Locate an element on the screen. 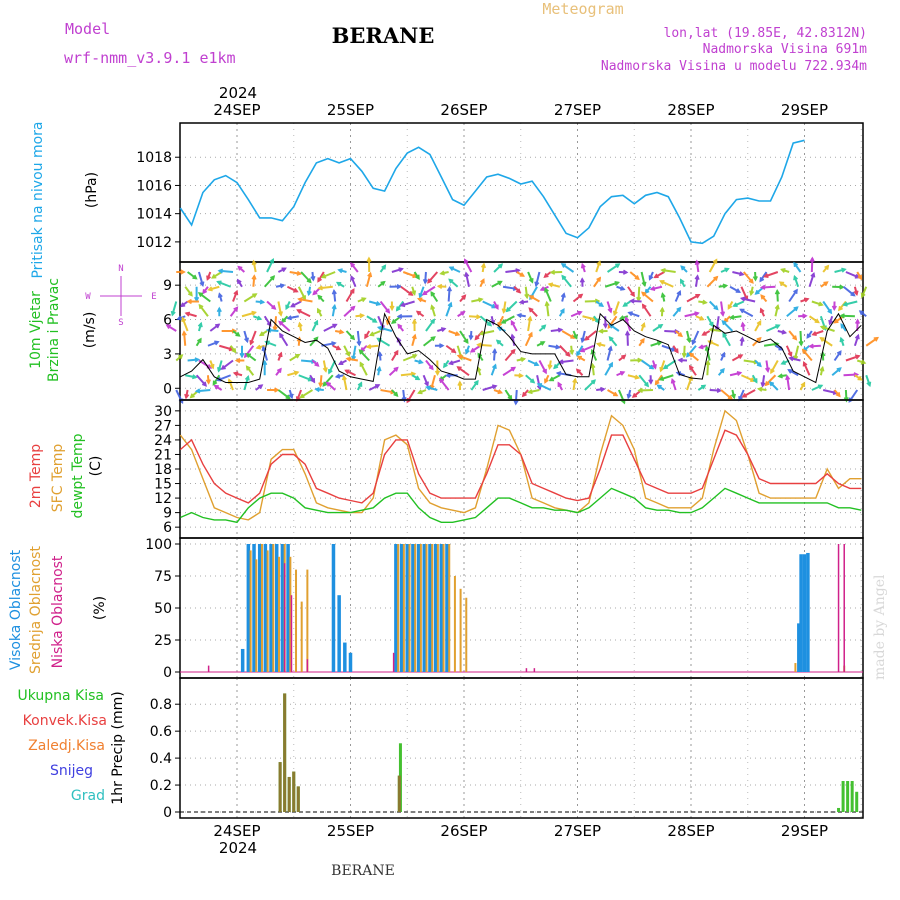 The image size is (900, 900). panel-clouds: 0 25 50 75 100 is located at coordinates (504, 609).